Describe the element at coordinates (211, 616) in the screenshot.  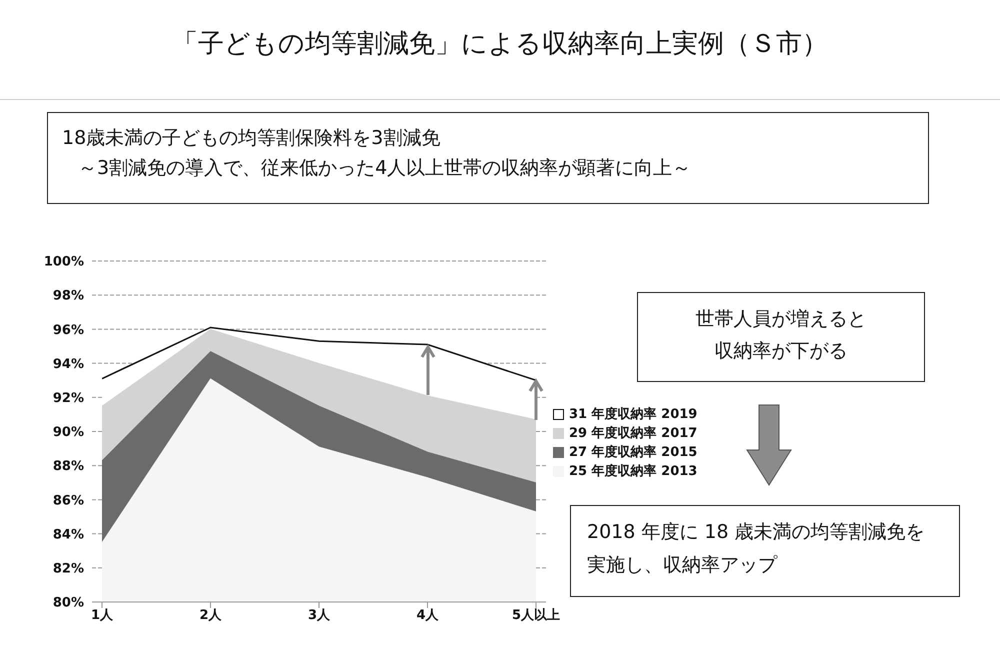
I see `x-tick-label: 2人` at that location.